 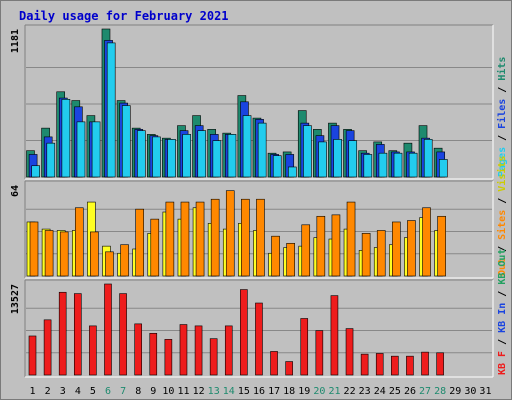 I want to click on ymax-label-hits: 1181, so click(x=15, y=41).